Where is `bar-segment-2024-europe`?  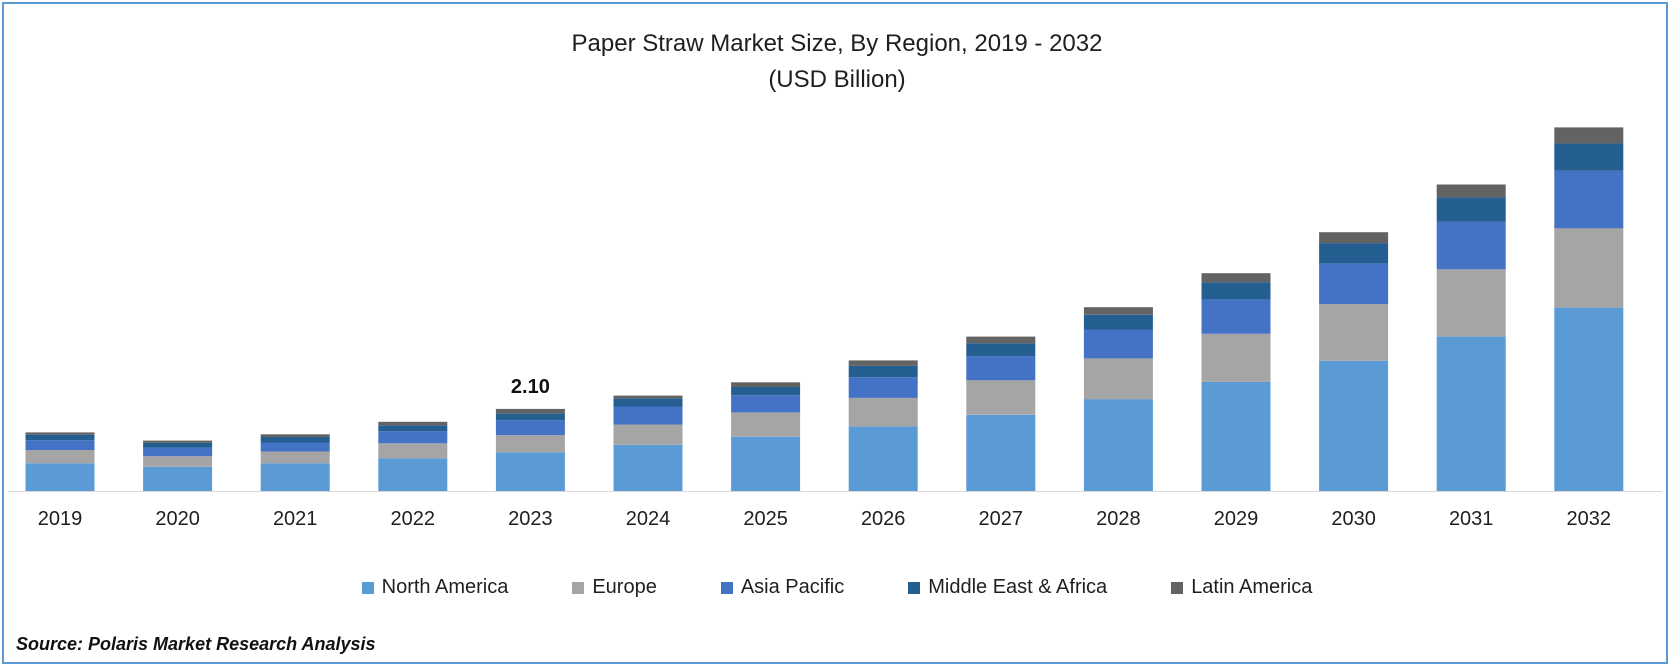
bar-segment-2024-europe is located at coordinates (648, 434).